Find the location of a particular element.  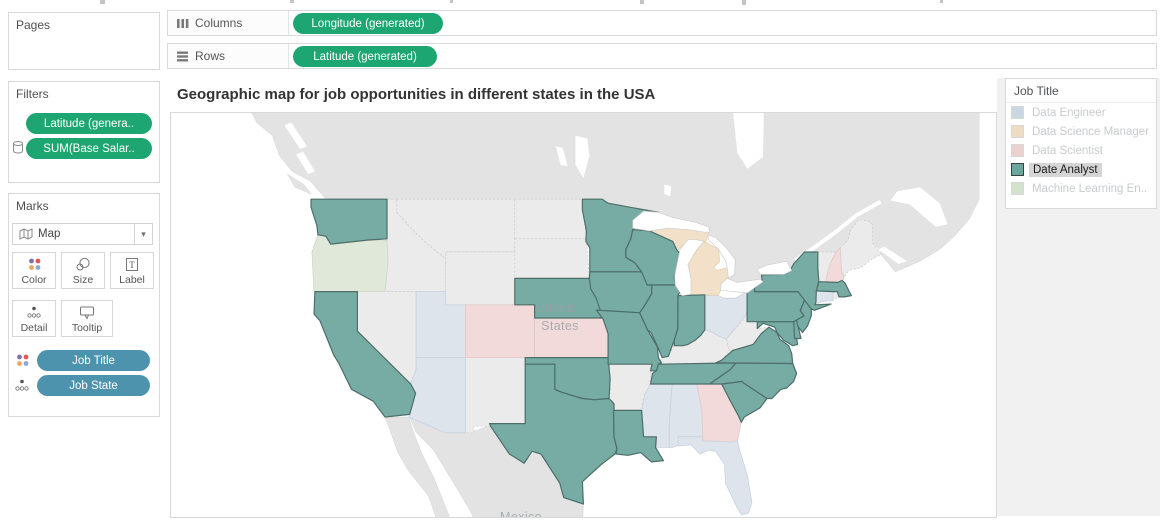

filter-pill-latitude: Latitude (genera.. is located at coordinates (89, 123).